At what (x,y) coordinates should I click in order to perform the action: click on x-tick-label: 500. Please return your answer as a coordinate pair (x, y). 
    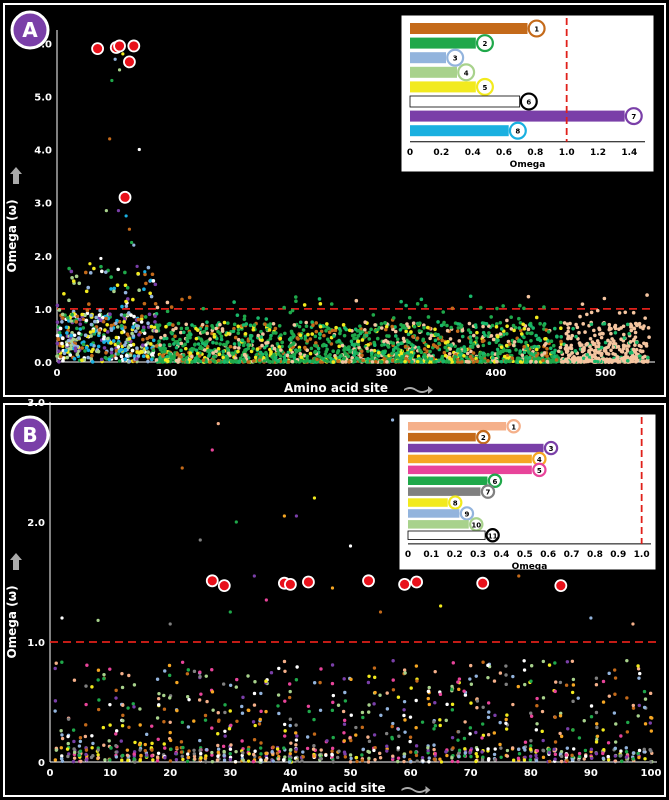
    Looking at the image, I should click on (605, 373).